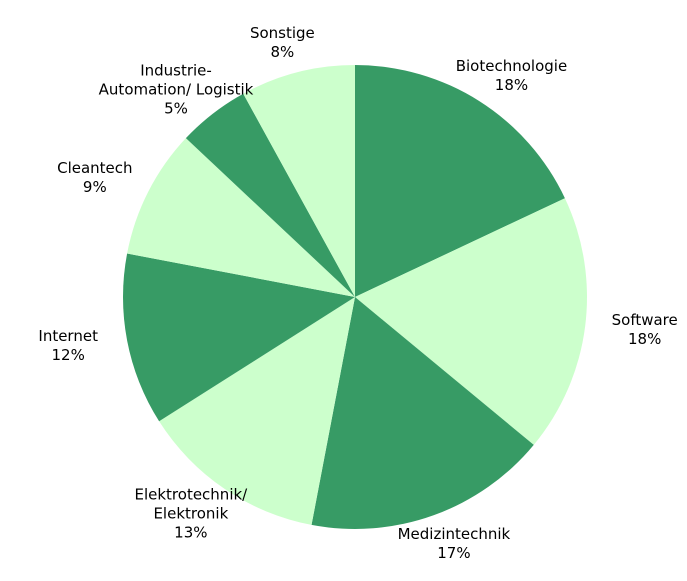 Image resolution: width=687 pixels, height=581 pixels. What do you see at coordinates (282, 33) in the screenshot?
I see `category-label: Sonstige` at bounding box center [282, 33].